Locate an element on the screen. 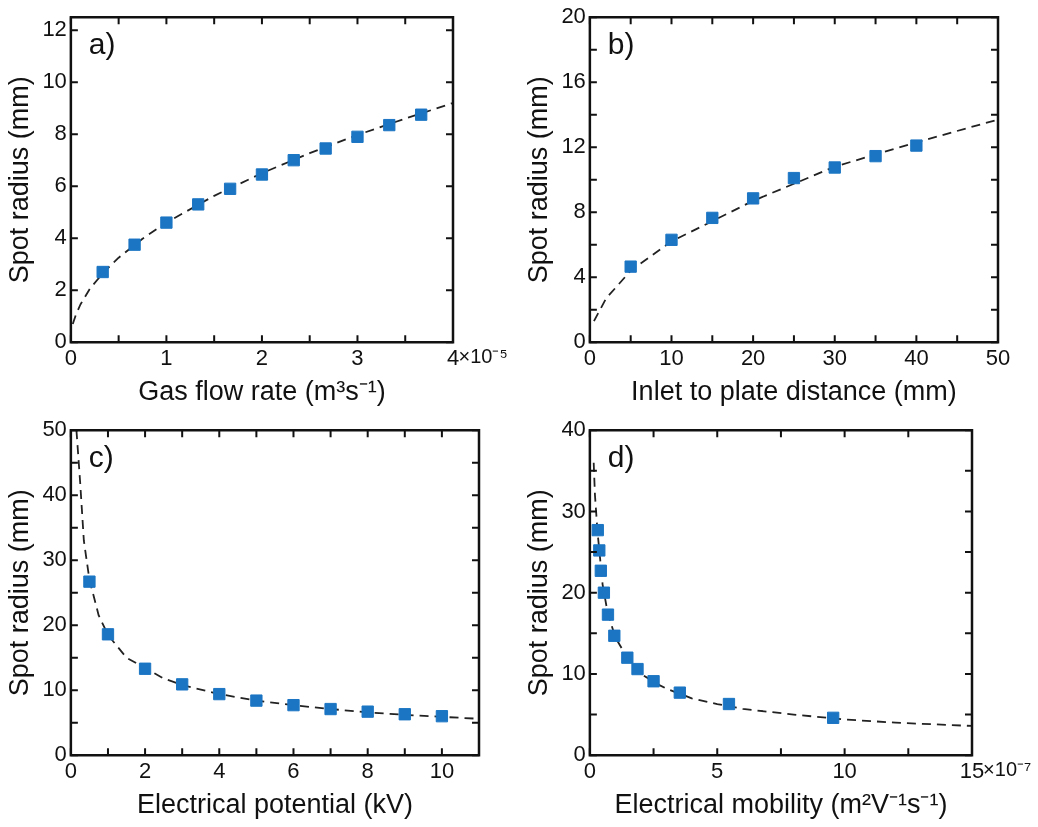 The height and width of the screenshot is (827, 1038). x-tick-label: 1 is located at coordinates (166, 358).